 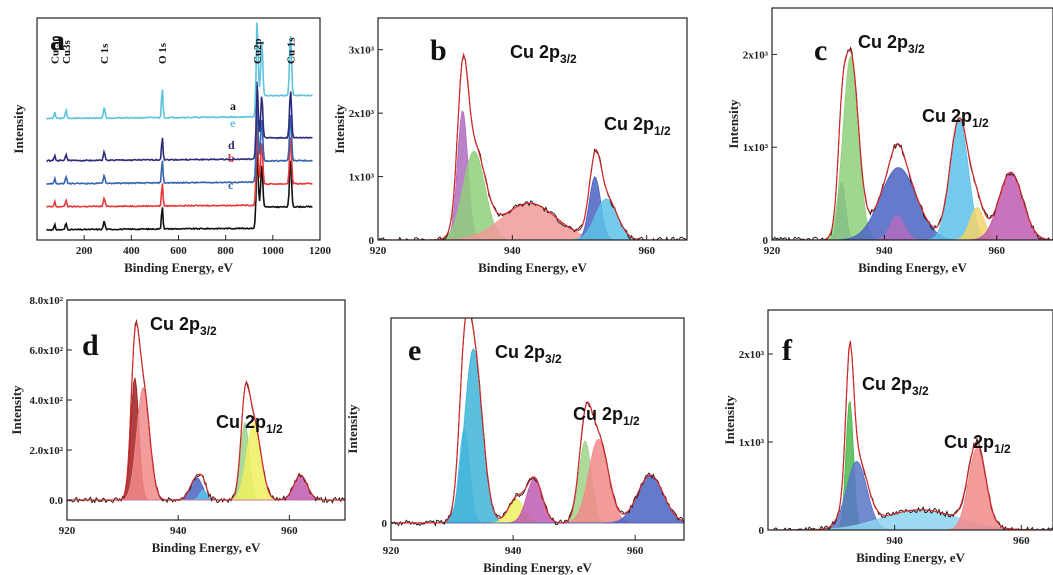 I want to click on curve-label-a: a, so click(x=233, y=106).